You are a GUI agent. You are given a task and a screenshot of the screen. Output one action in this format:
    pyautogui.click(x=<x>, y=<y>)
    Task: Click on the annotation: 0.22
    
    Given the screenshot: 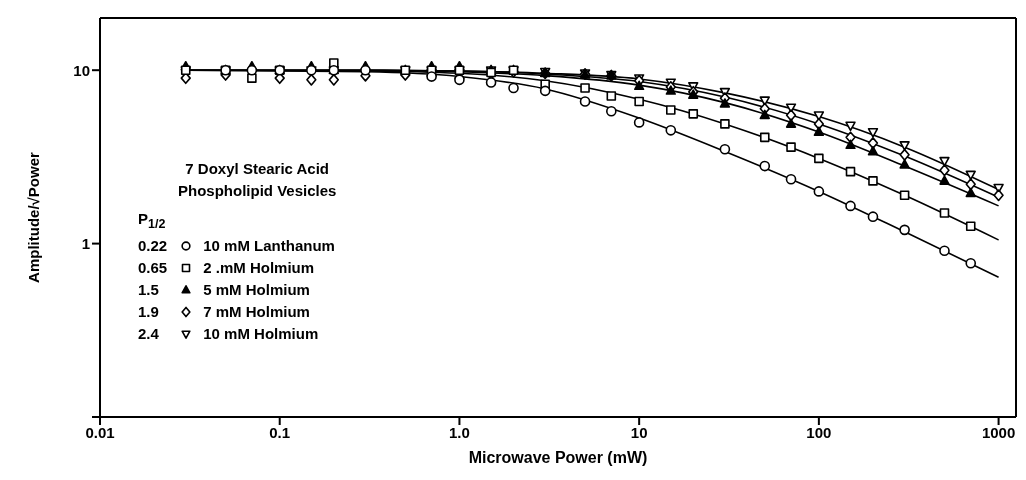 What is the action you would take?
    pyautogui.click(x=153, y=246)
    